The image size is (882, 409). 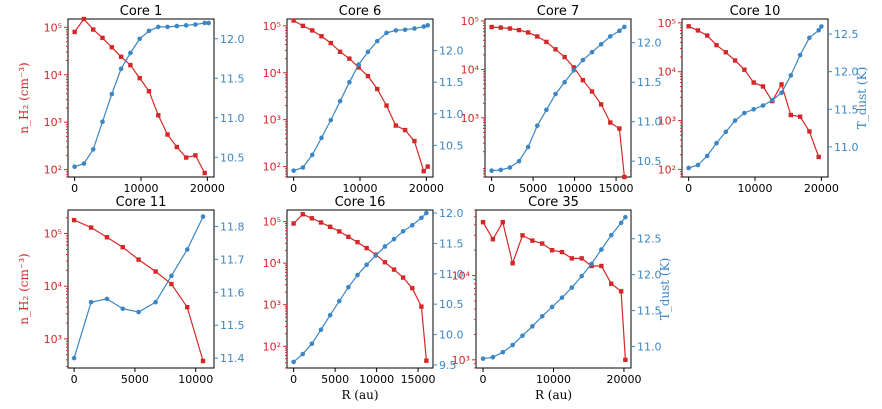 What do you see at coordinates (616, 188) in the screenshot?
I see `x-tick-label: 15000` at bounding box center [616, 188].